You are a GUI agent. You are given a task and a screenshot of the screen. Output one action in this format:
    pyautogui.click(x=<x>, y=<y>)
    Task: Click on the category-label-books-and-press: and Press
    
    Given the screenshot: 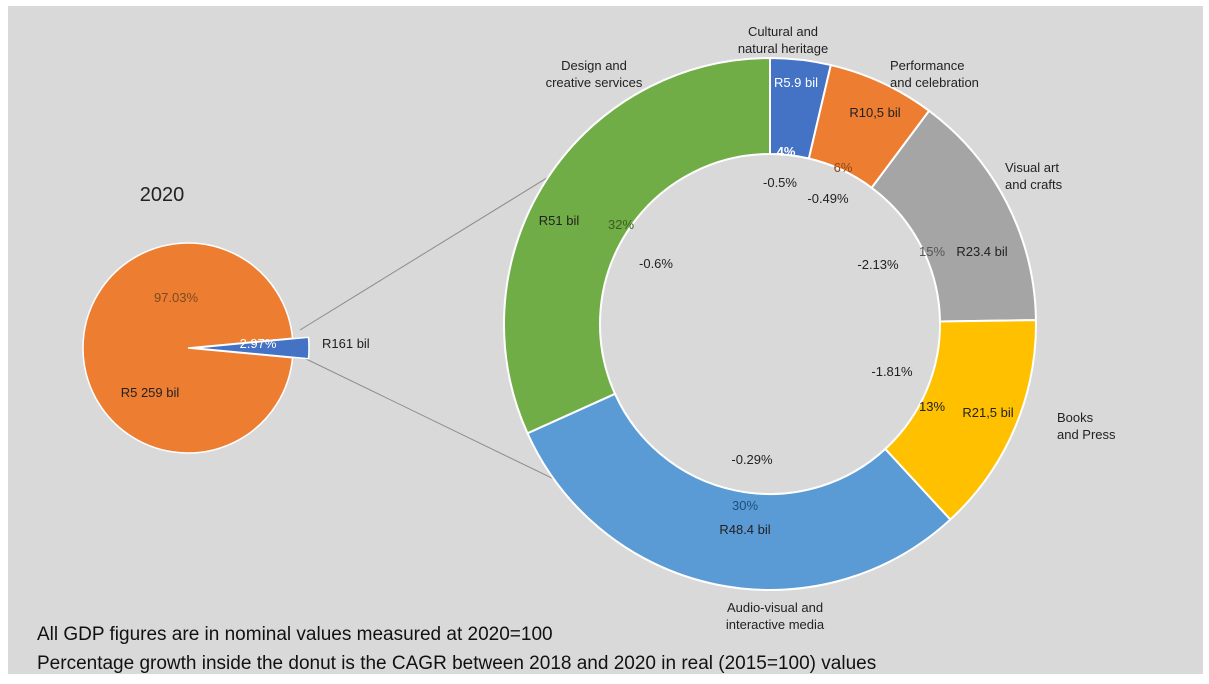 What is the action you would take?
    pyautogui.click(x=1086, y=434)
    